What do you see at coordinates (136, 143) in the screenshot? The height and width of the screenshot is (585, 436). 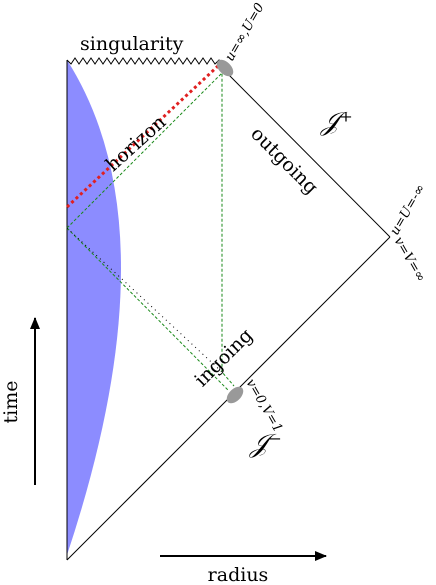 I see `horizon-label: horizon` at bounding box center [136, 143].